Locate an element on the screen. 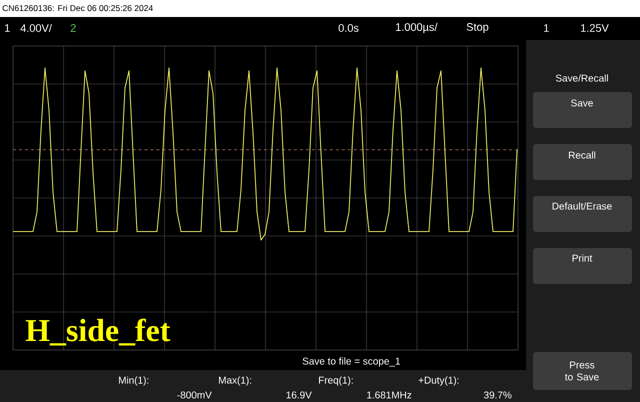 This screenshot has height=402, width=640. text: Freq(1): is located at coordinates (336, 381).